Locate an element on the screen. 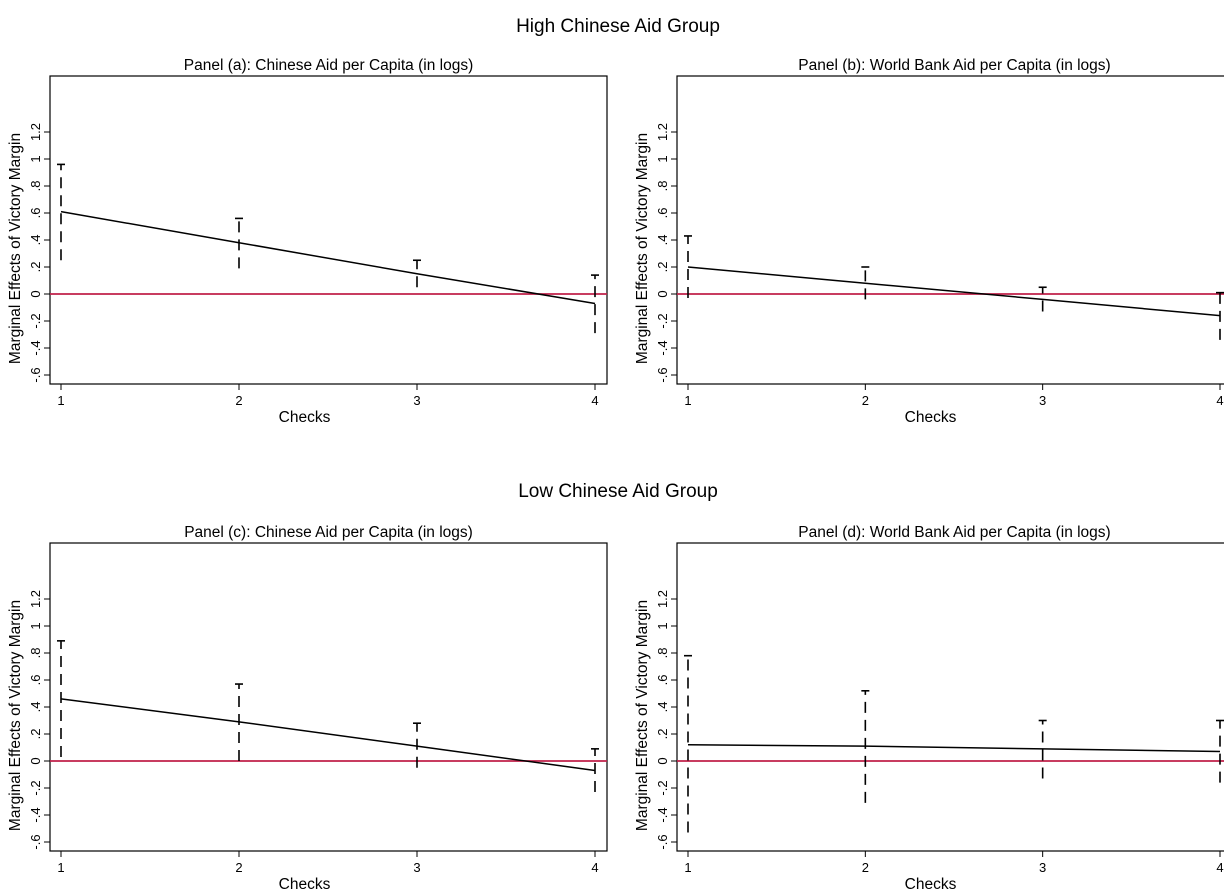  group-title-low: Low Chinese Aid Group is located at coordinates (618, 491).